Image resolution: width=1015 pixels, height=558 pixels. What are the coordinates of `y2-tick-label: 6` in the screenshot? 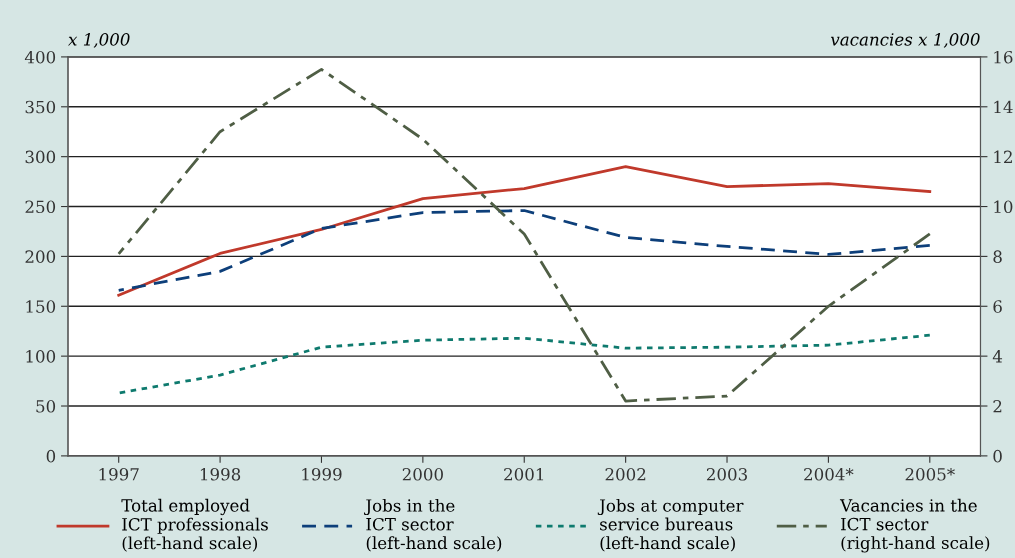 It's located at (997, 306).